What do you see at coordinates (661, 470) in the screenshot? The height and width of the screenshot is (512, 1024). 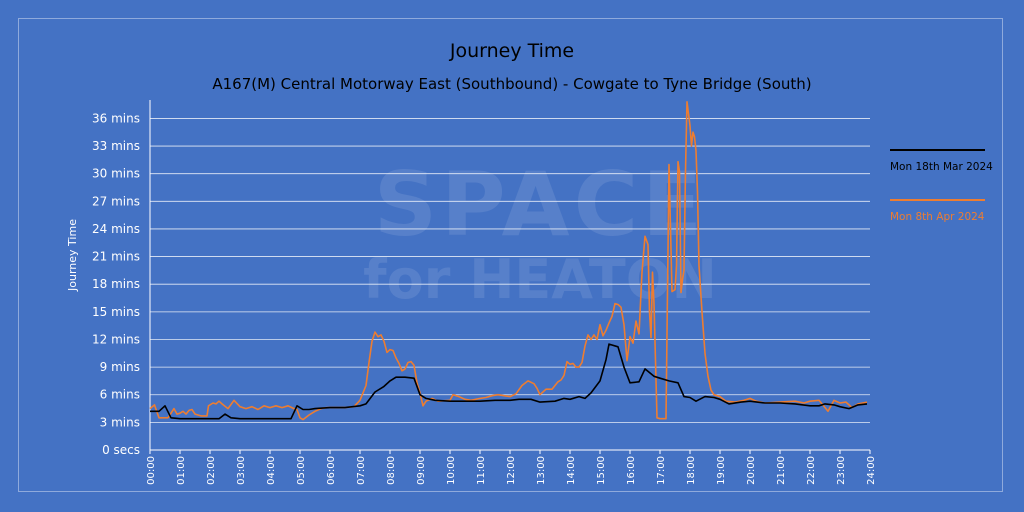 I see `x-tick-label: 17:00` at bounding box center [661, 470].